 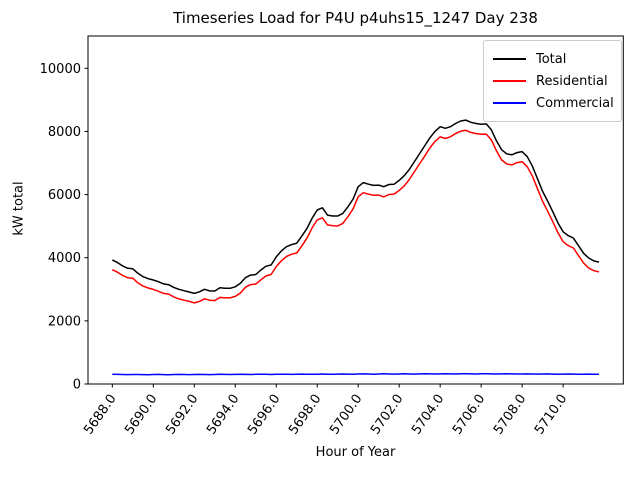 I want to click on x-tick-label: 5696.0, so click(x=264, y=415).